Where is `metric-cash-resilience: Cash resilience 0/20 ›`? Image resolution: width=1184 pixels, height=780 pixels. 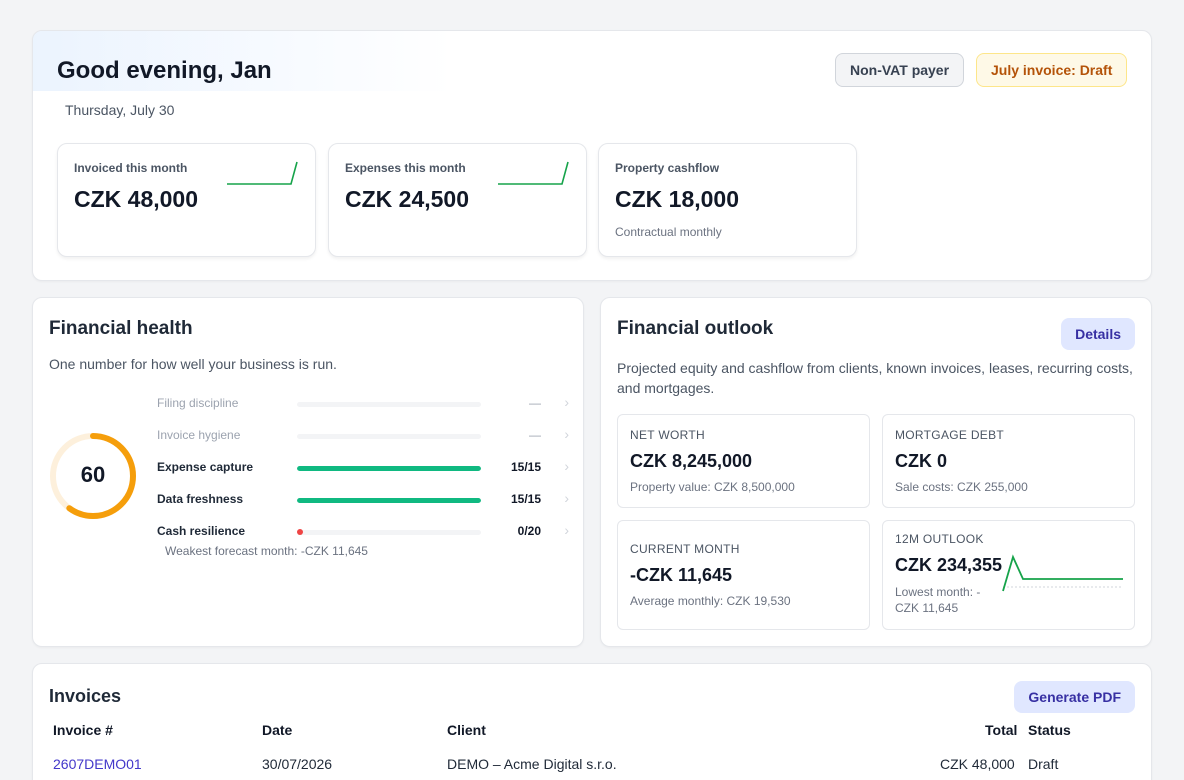
metric-cash-resilience: Cash resilience 0/20 › is located at coordinates (363, 532).